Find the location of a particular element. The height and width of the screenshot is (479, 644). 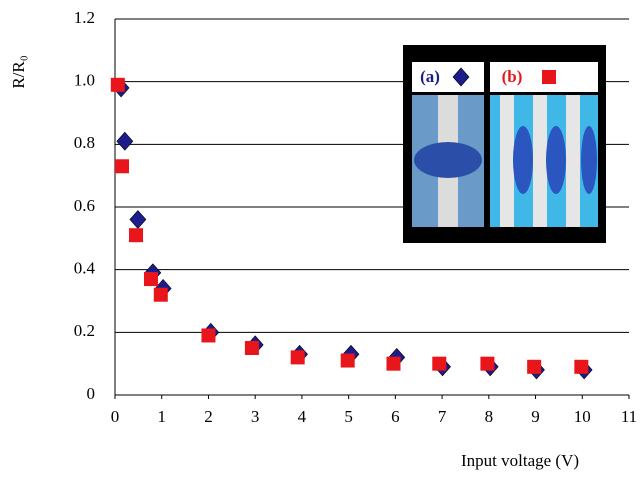

x-tick-label: 5 is located at coordinates (348, 416).